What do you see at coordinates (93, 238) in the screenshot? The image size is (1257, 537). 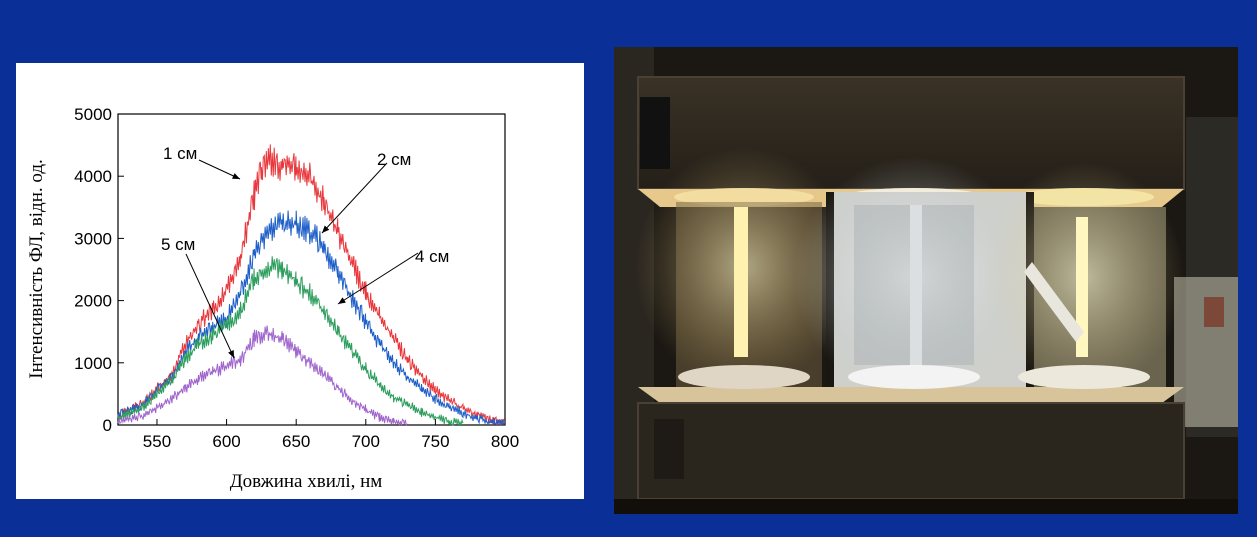 I see `y-tick-label: 3000` at bounding box center [93, 238].